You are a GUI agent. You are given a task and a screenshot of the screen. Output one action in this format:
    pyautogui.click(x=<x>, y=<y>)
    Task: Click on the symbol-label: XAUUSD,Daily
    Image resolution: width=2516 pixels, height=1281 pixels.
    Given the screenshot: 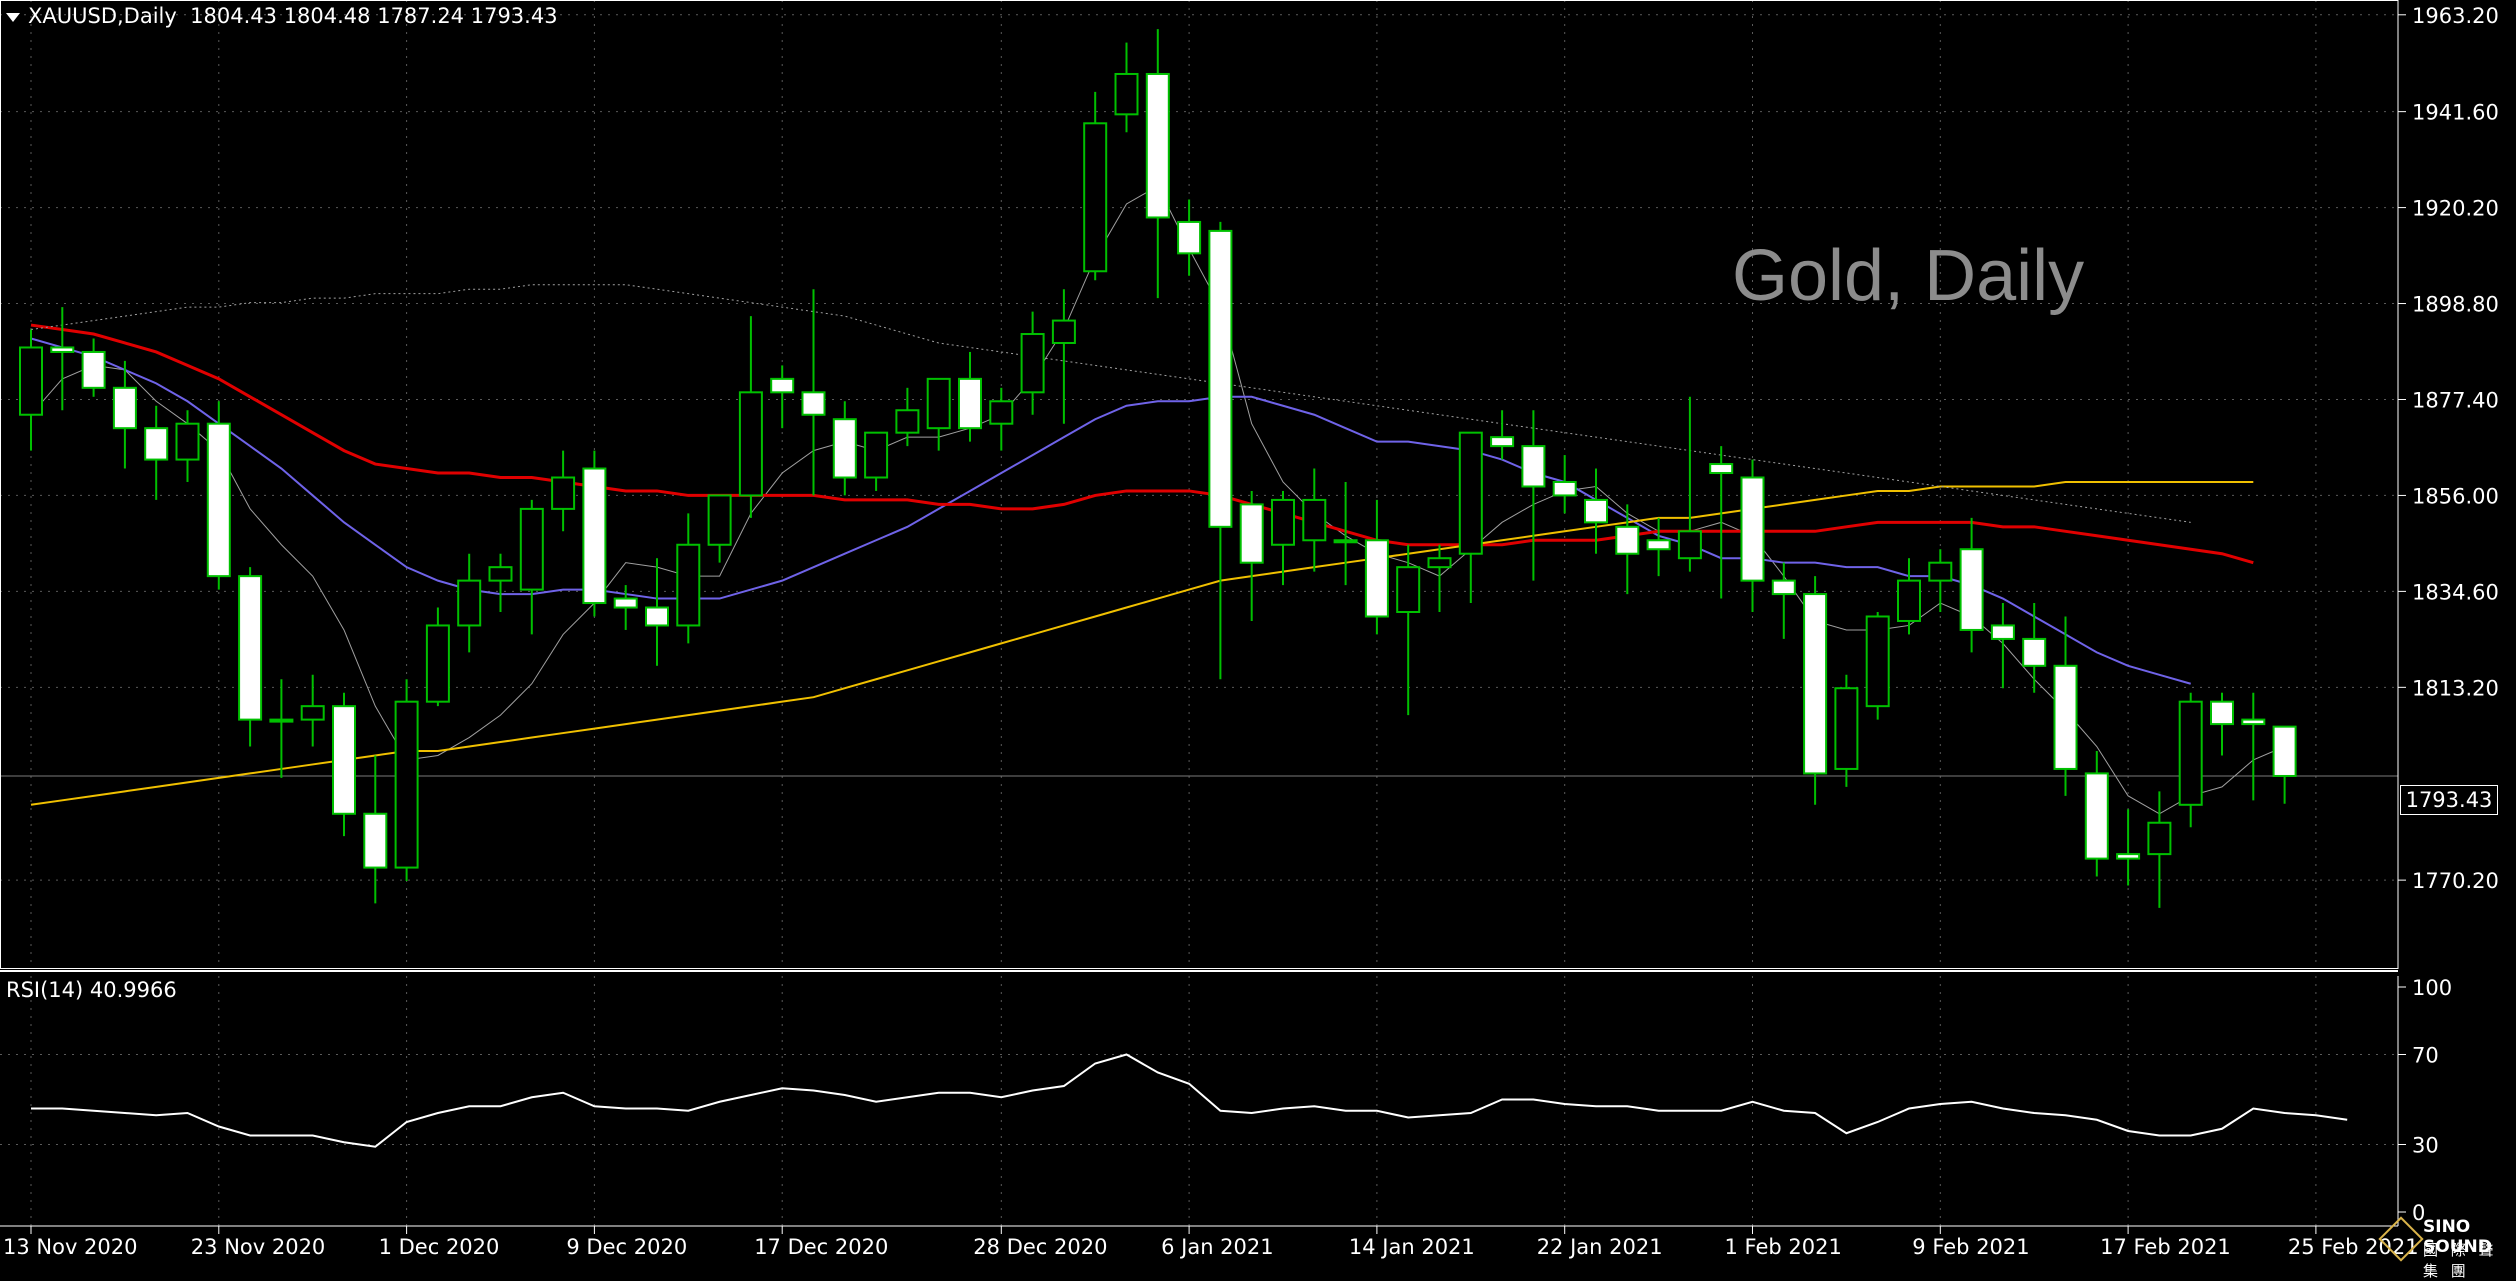 What is the action you would take?
    pyautogui.click(x=102, y=16)
    